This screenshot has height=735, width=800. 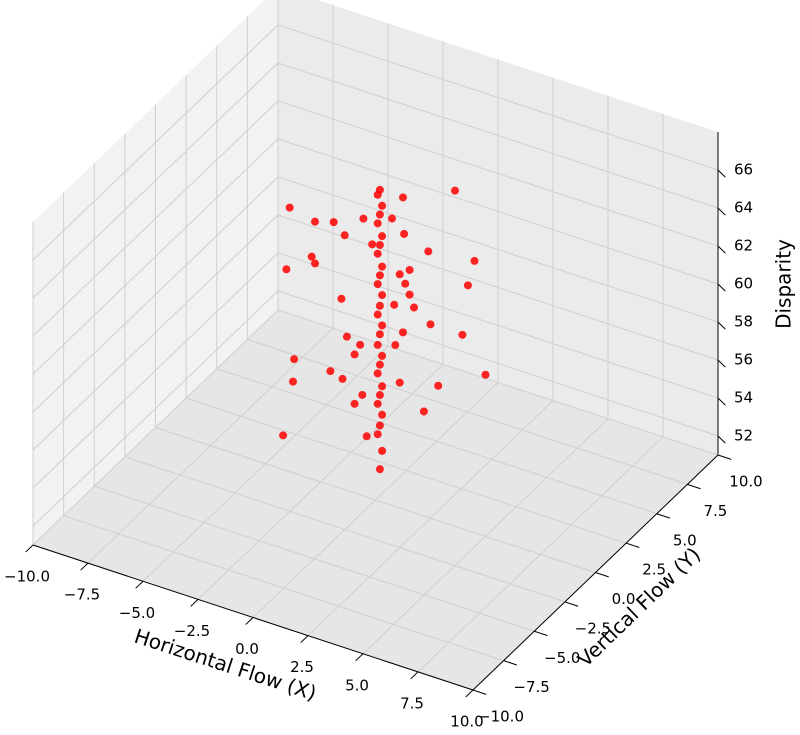 What do you see at coordinates (654, 570) in the screenshot?
I see `y-tick-label: 2.5` at bounding box center [654, 570].